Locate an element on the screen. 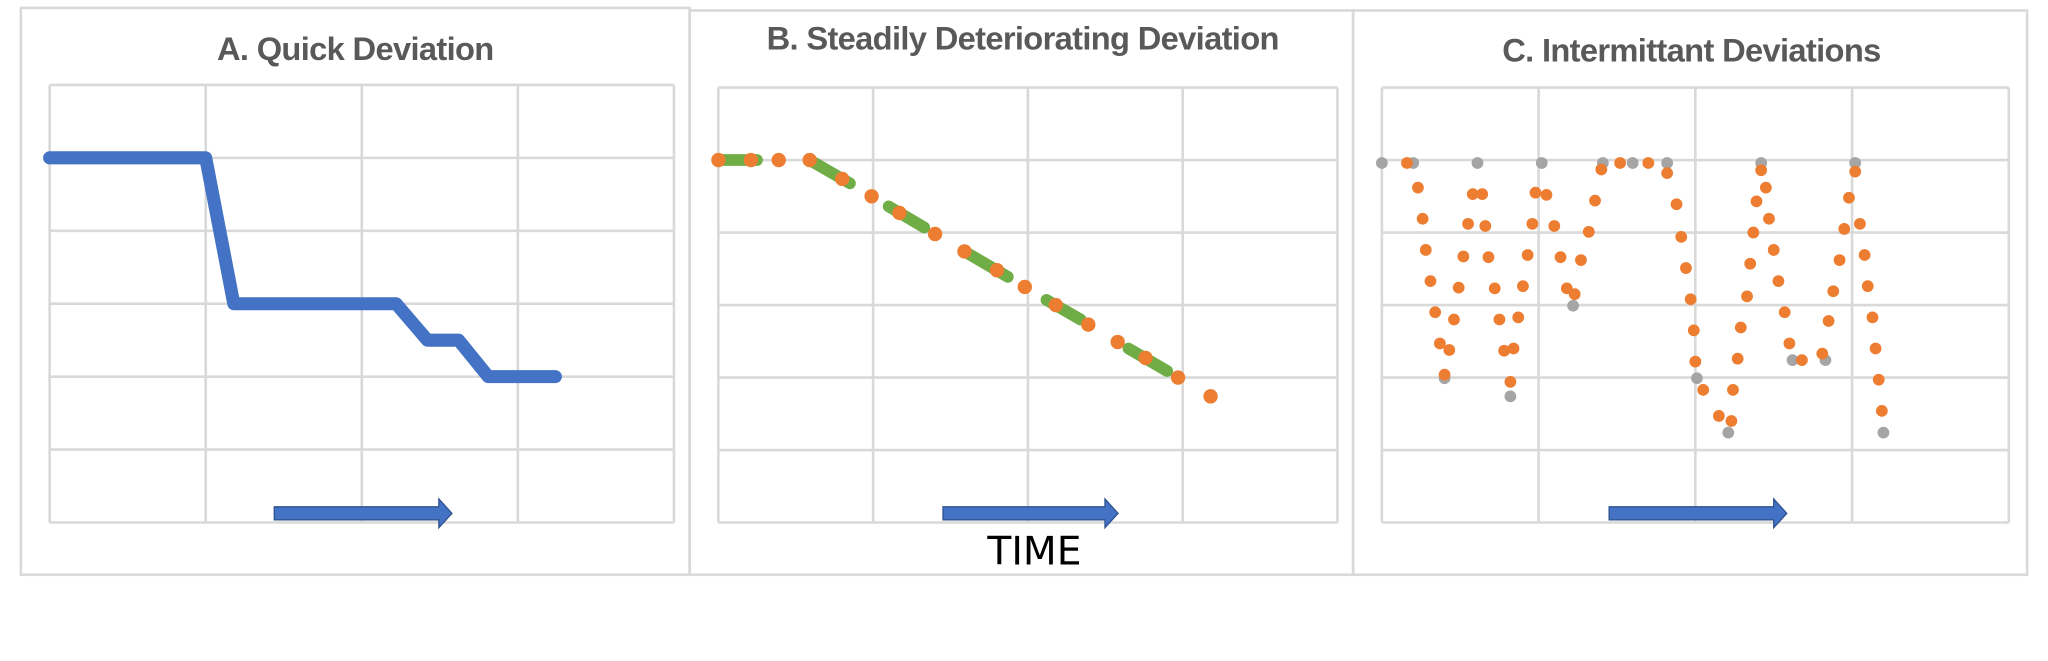  x-axis-label: TIME is located at coordinates (1033, 551).